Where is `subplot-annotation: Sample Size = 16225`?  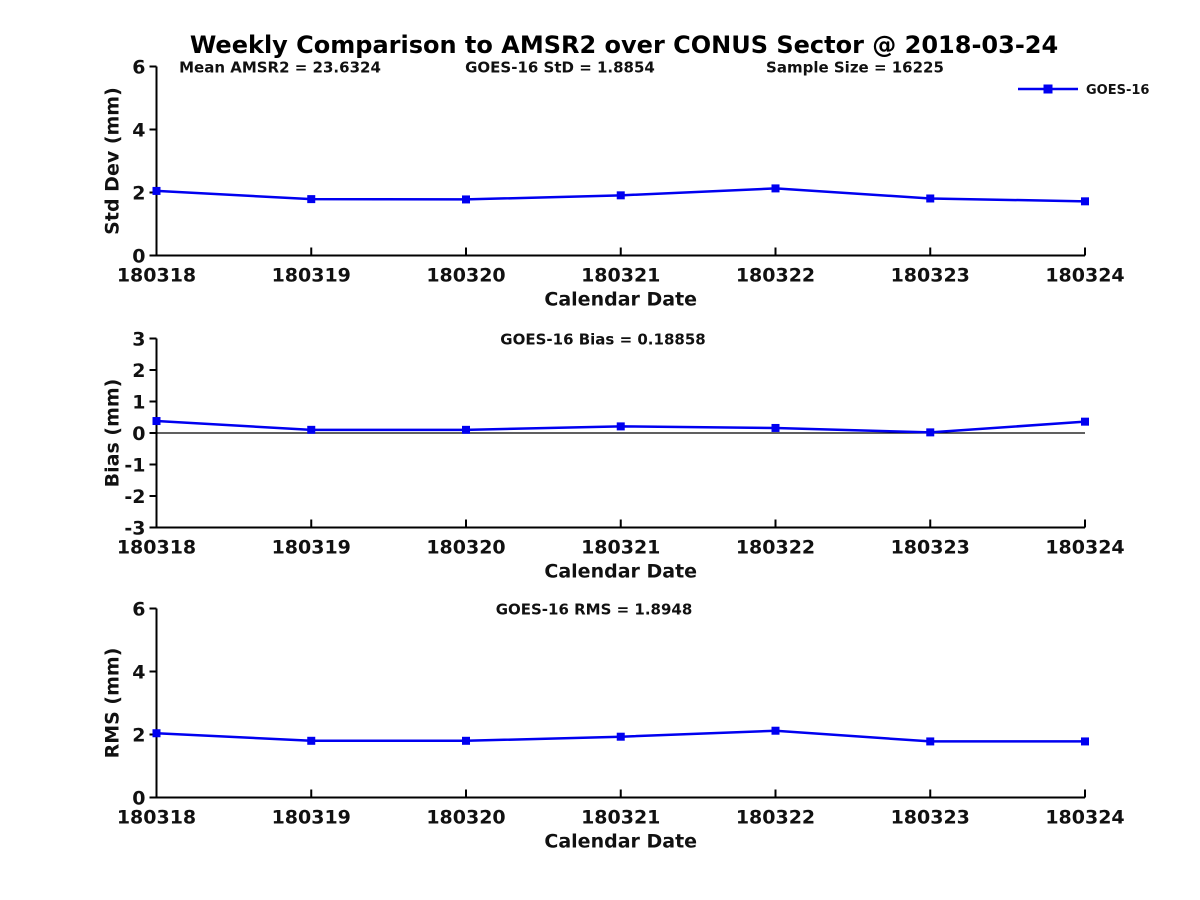 subplot-annotation: Sample Size = 16225 is located at coordinates (855, 68).